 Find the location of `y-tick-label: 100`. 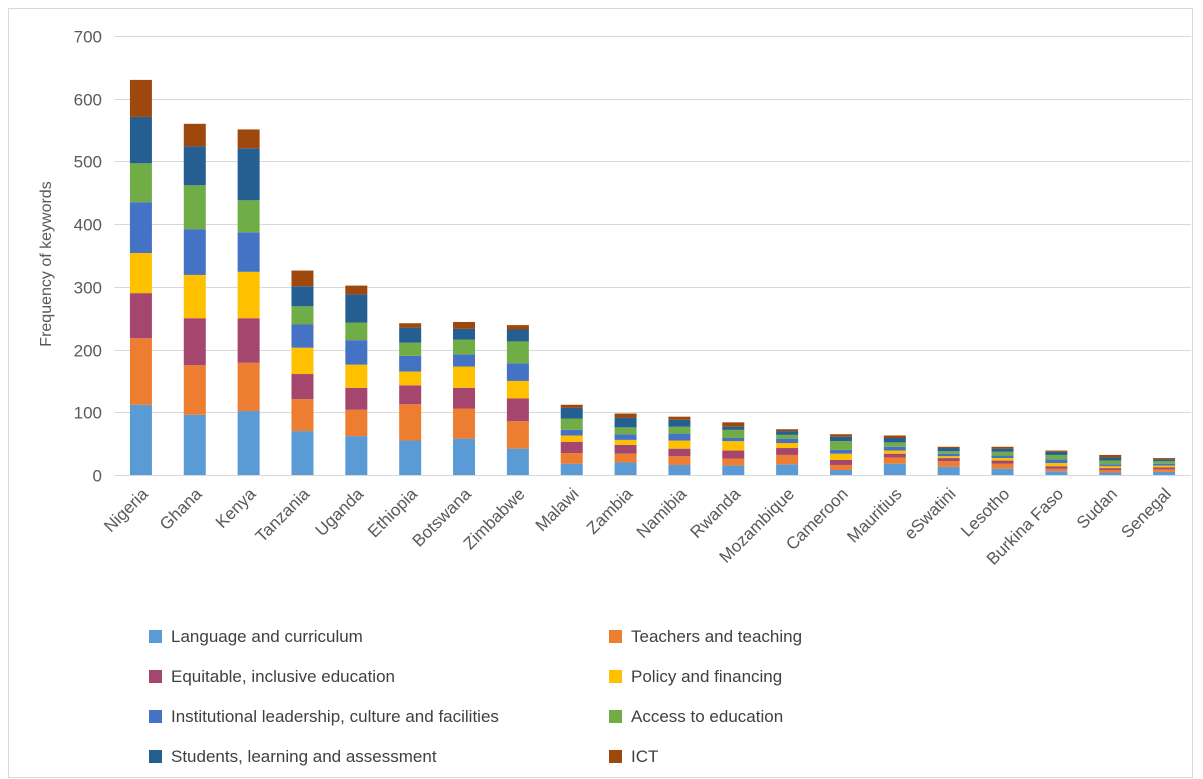

y-tick-label: 100 is located at coordinates (88, 413).